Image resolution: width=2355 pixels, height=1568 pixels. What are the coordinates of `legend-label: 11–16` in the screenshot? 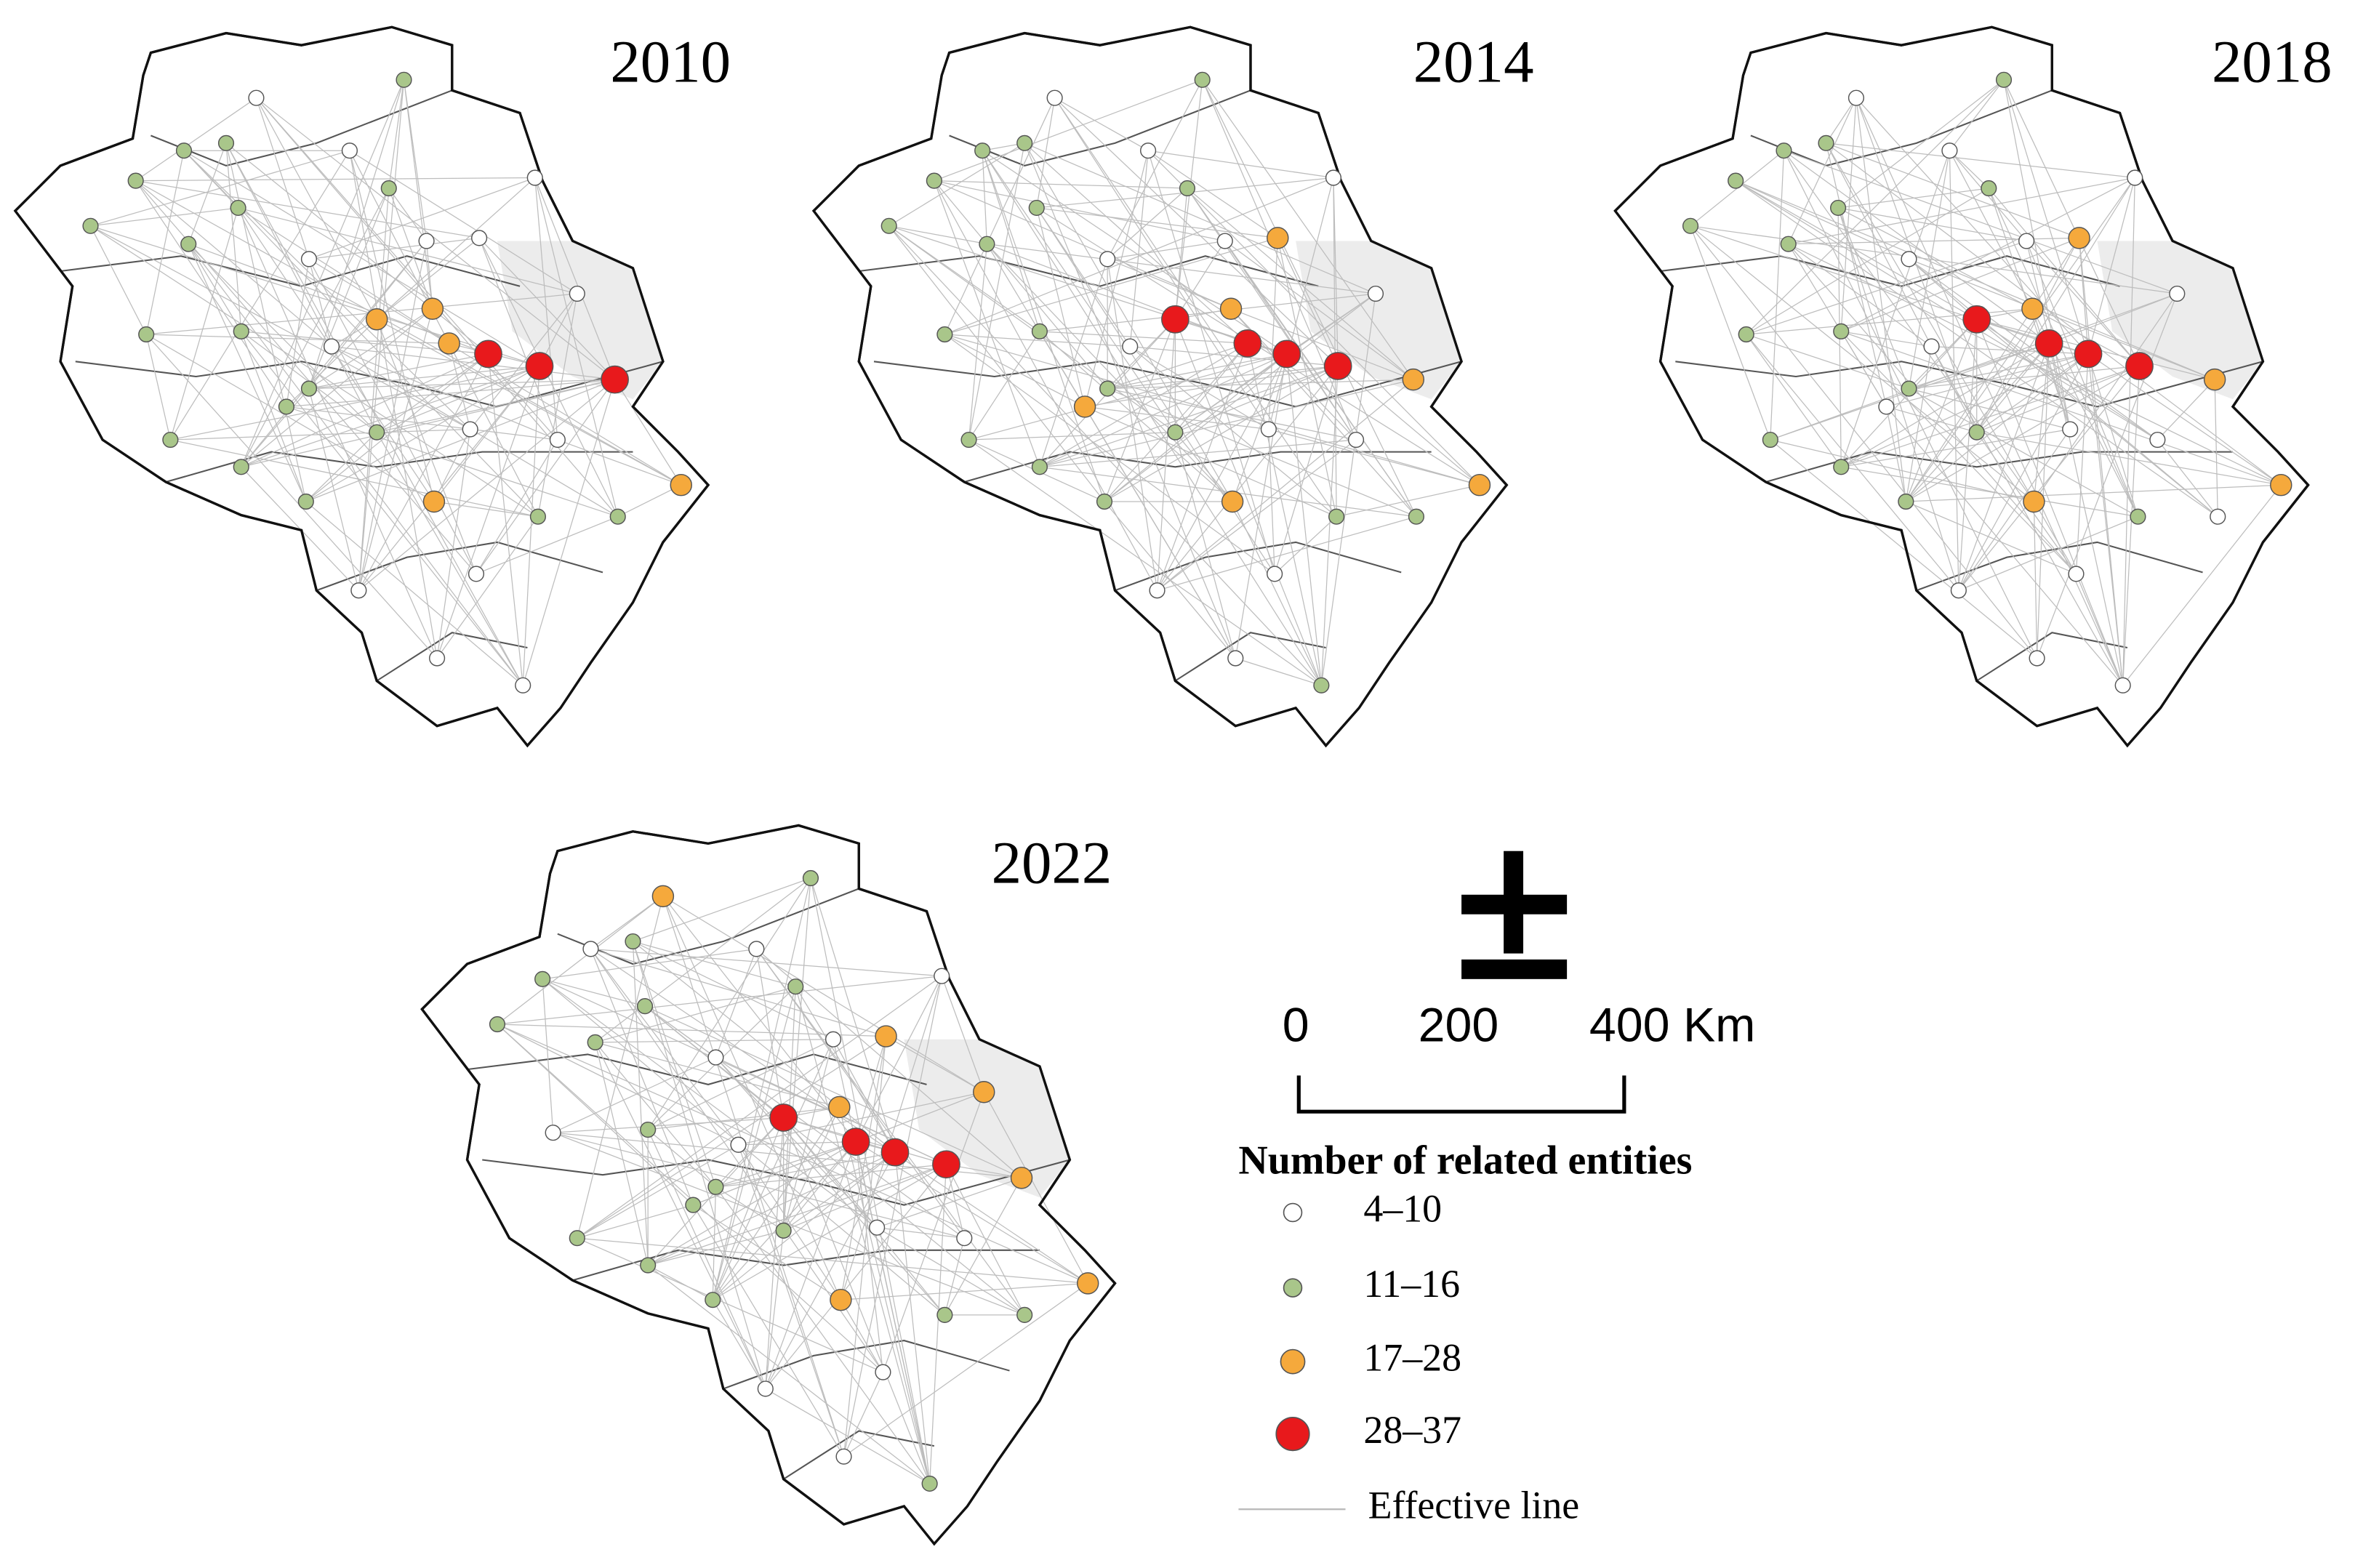 It's located at (1411, 1284).